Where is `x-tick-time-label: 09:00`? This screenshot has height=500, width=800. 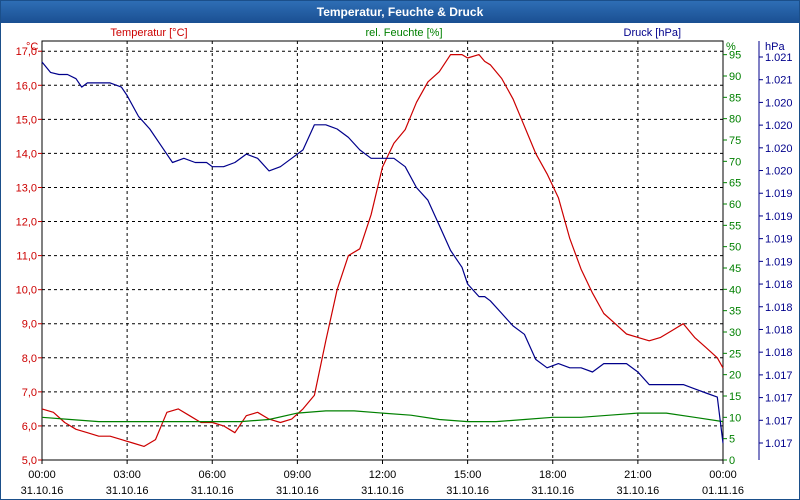 x-tick-time-label: 09:00 is located at coordinates (298, 475).